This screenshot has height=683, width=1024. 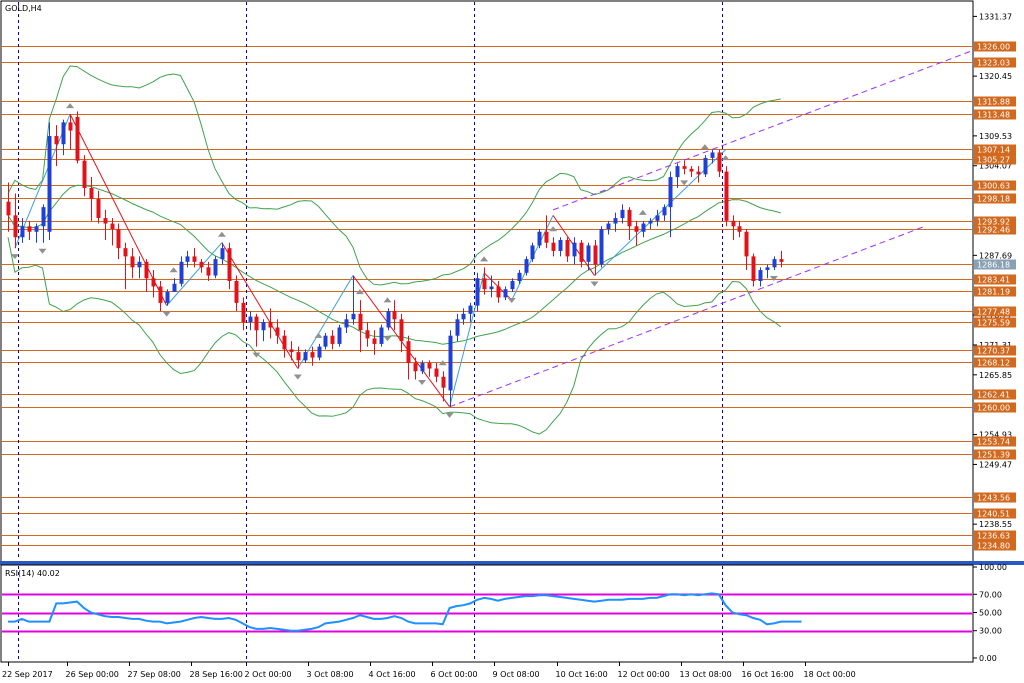 What do you see at coordinates (644, 674) in the screenshot?
I see `time-tick-label: 12 Oct 00:00` at bounding box center [644, 674].